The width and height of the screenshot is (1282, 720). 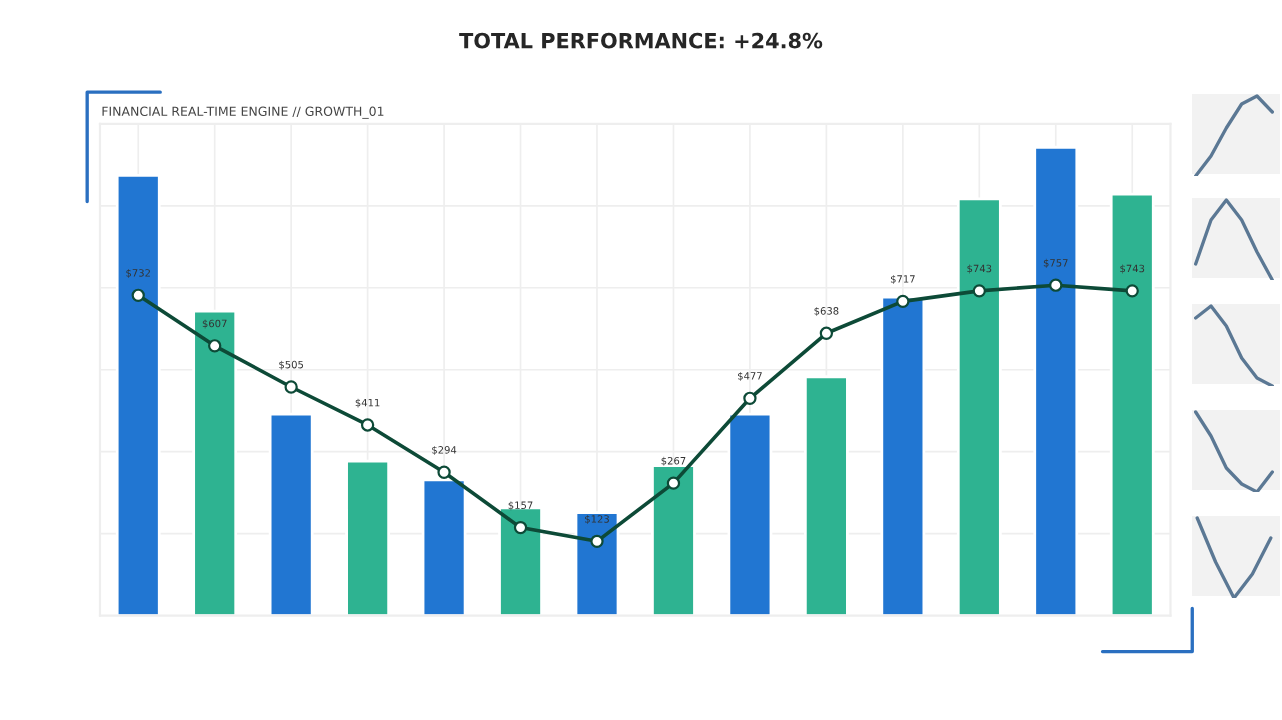 What do you see at coordinates (641, 40) in the screenshot?
I see `chart-title: TOTAL PERFORMANCE: +24.8%` at bounding box center [641, 40].